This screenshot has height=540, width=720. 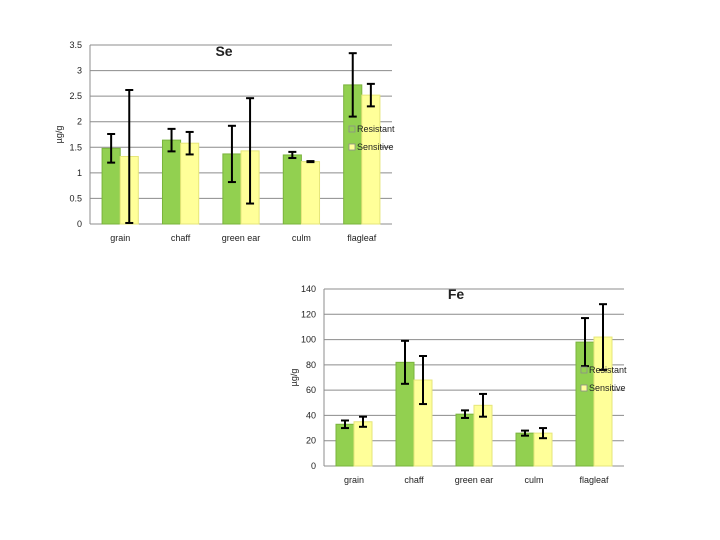 I want to click on y-tick-label: 140, so click(x=308, y=289).